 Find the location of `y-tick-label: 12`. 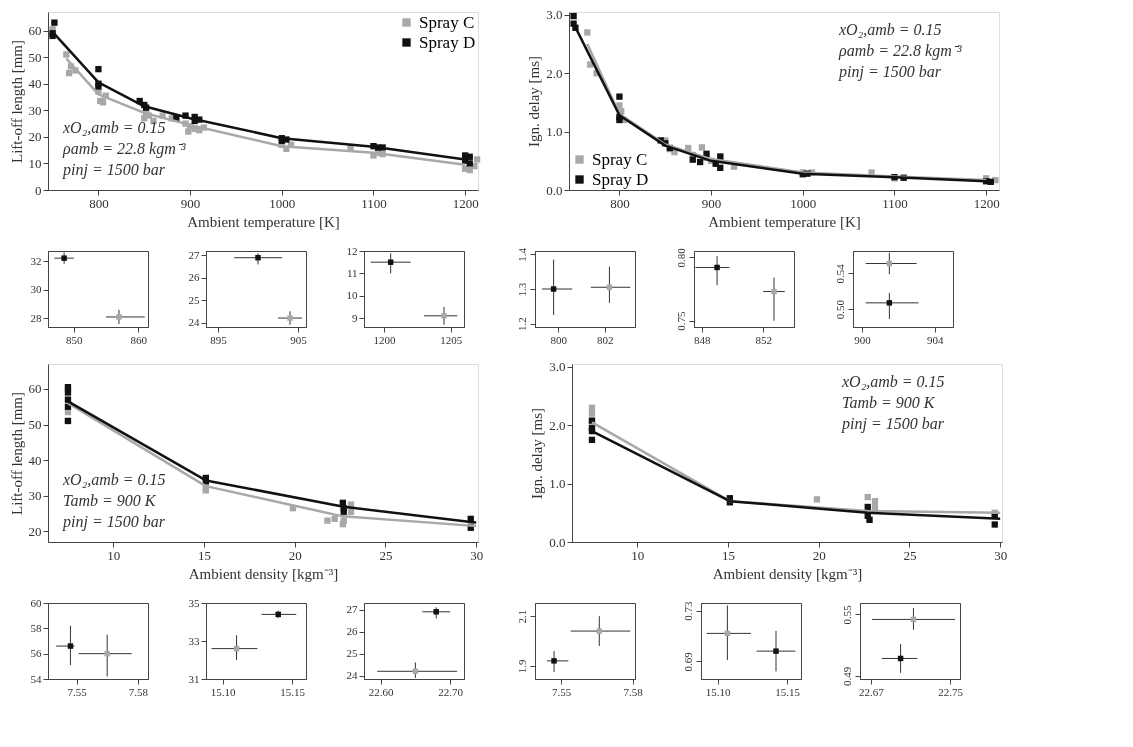

y-tick-label: 12 is located at coordinates (352, 250).